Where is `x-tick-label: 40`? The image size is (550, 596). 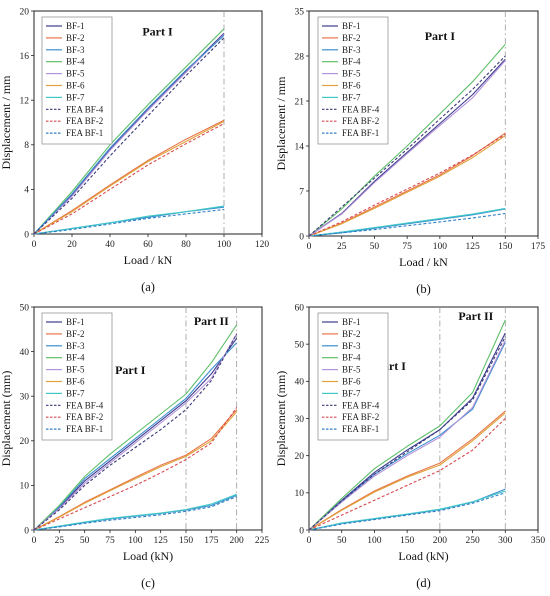 x-tick-label: 40 is located at coordinates (110, 245).